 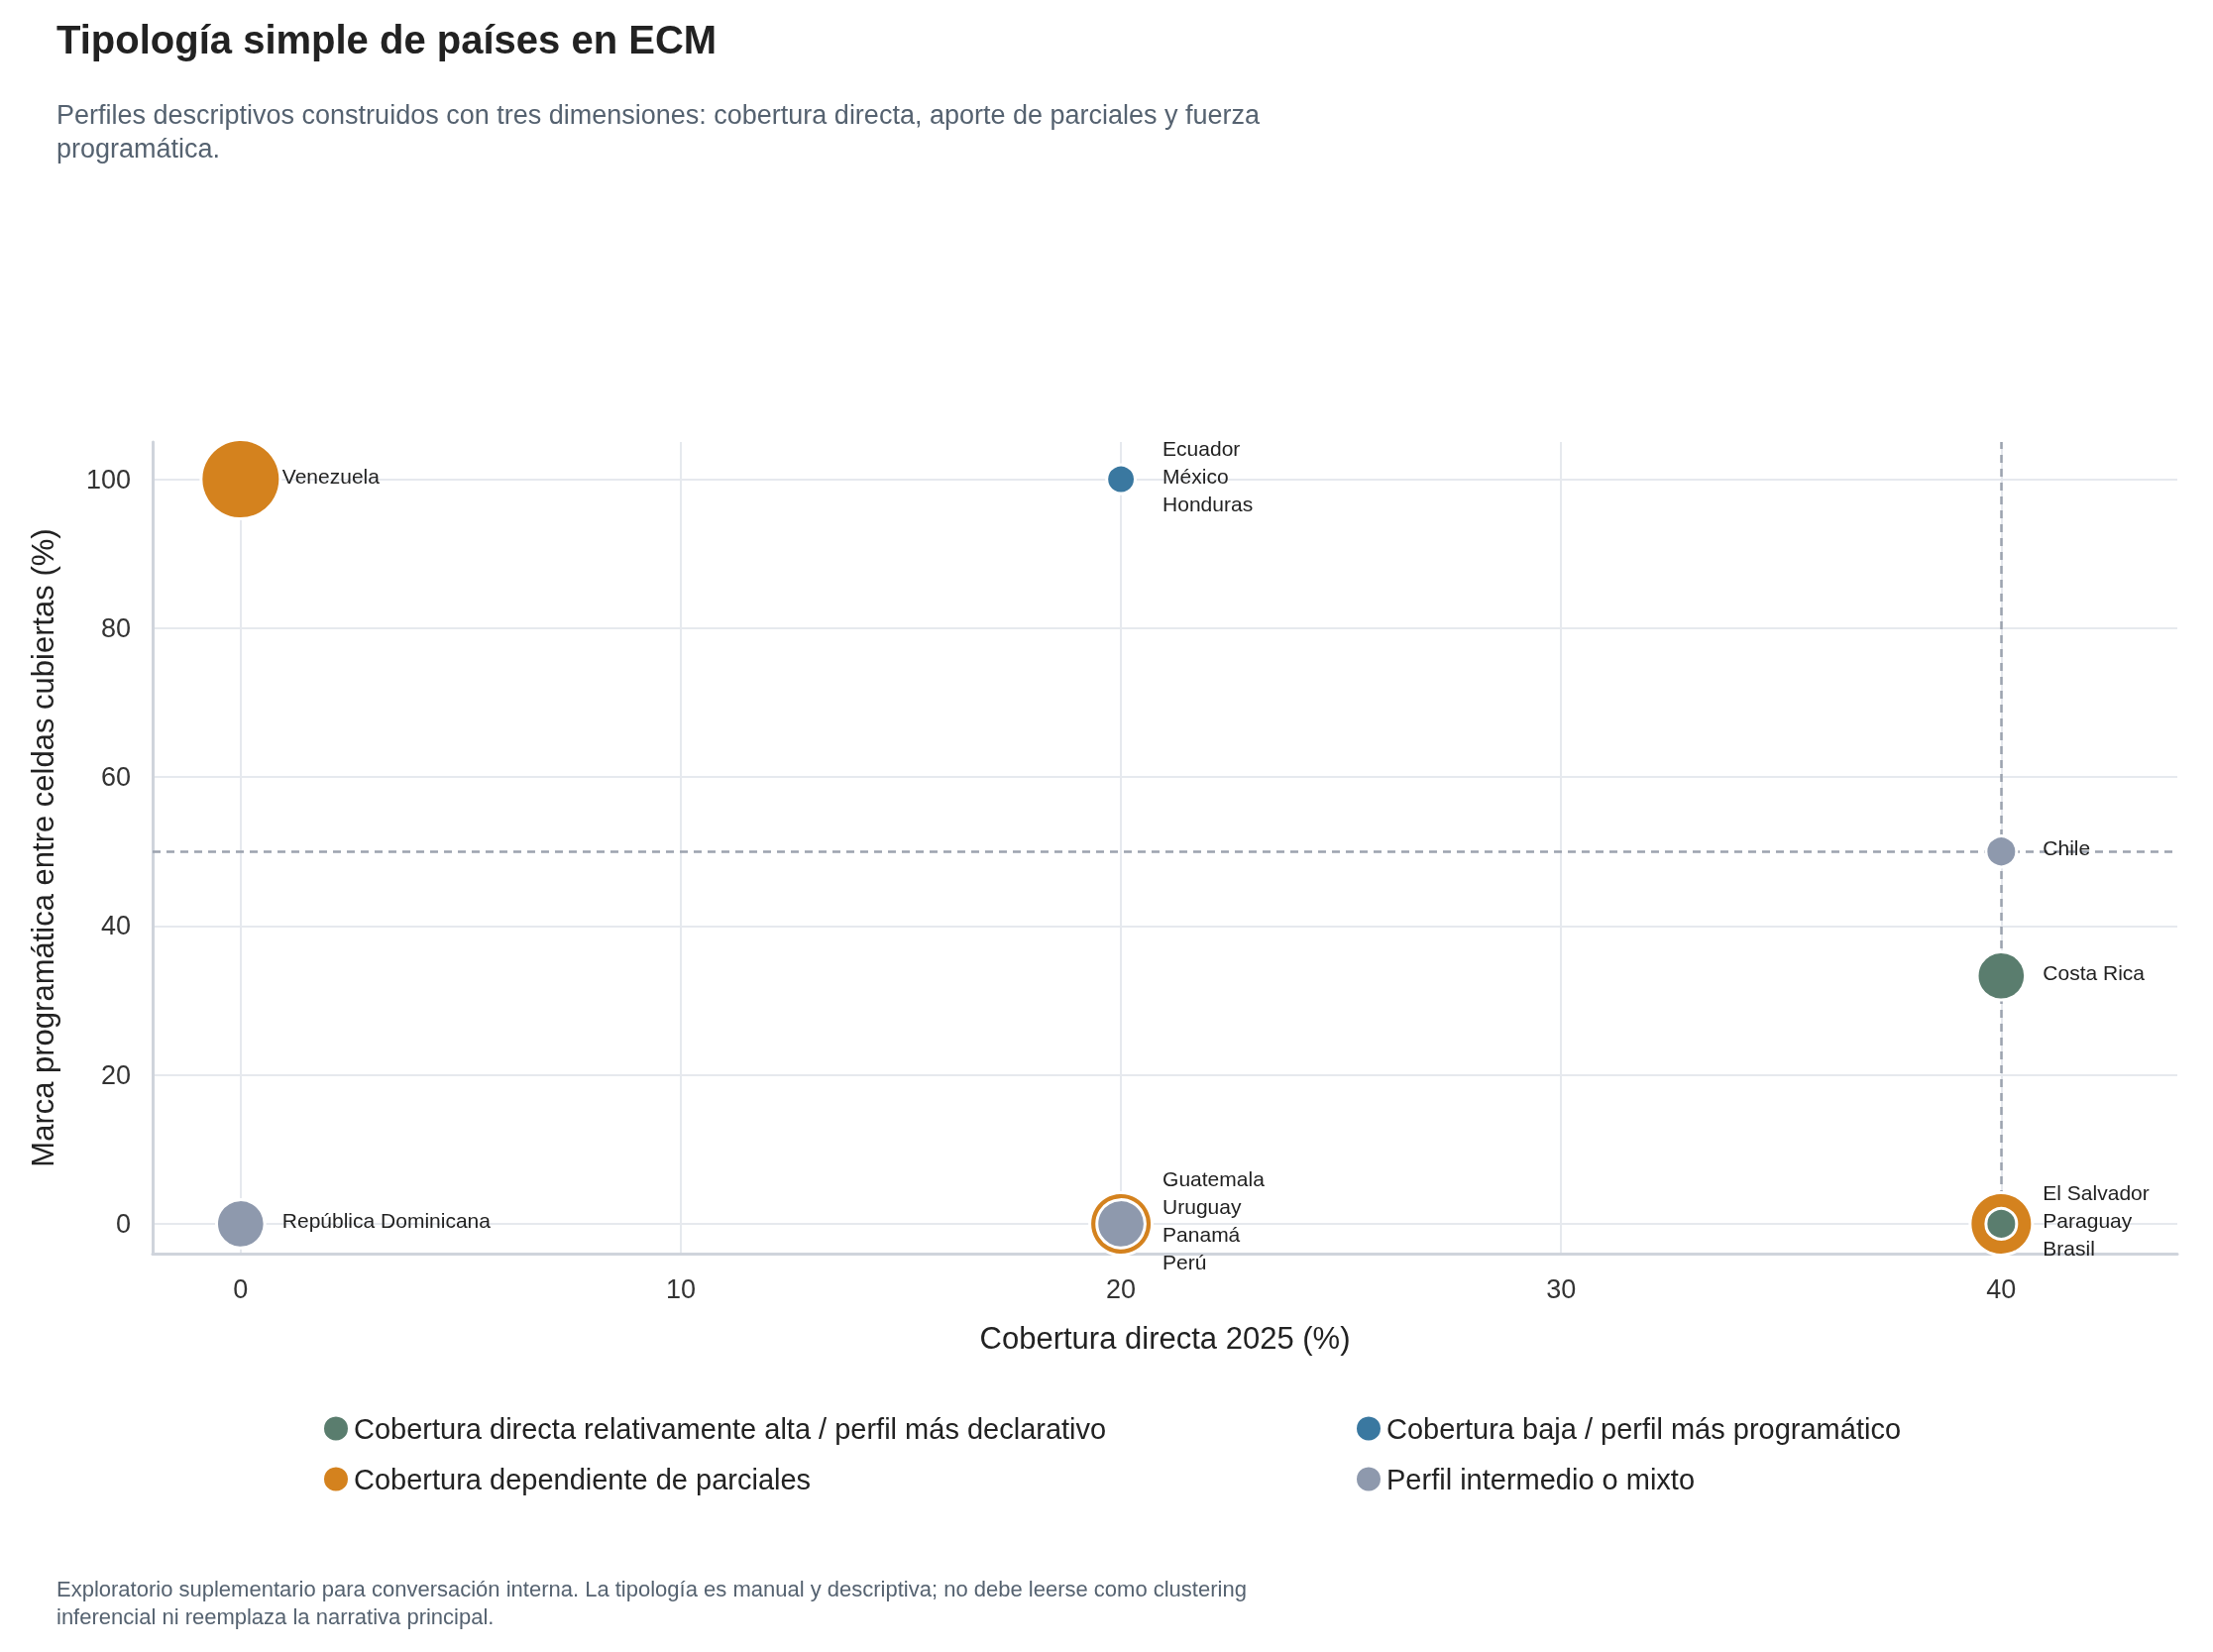 What do you see at coordinates (730, 1428) in the screenshot?
I see `legend-label: Cobertura directa relativamente alta / perfil más declarativo` at bounding box center [730, 1428].